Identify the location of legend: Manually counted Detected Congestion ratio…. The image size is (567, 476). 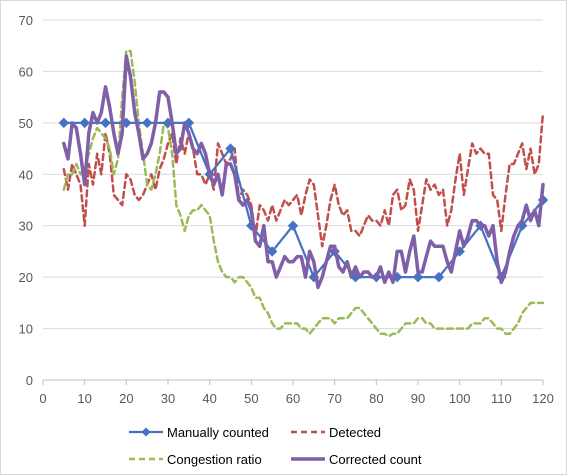
(275, 446).